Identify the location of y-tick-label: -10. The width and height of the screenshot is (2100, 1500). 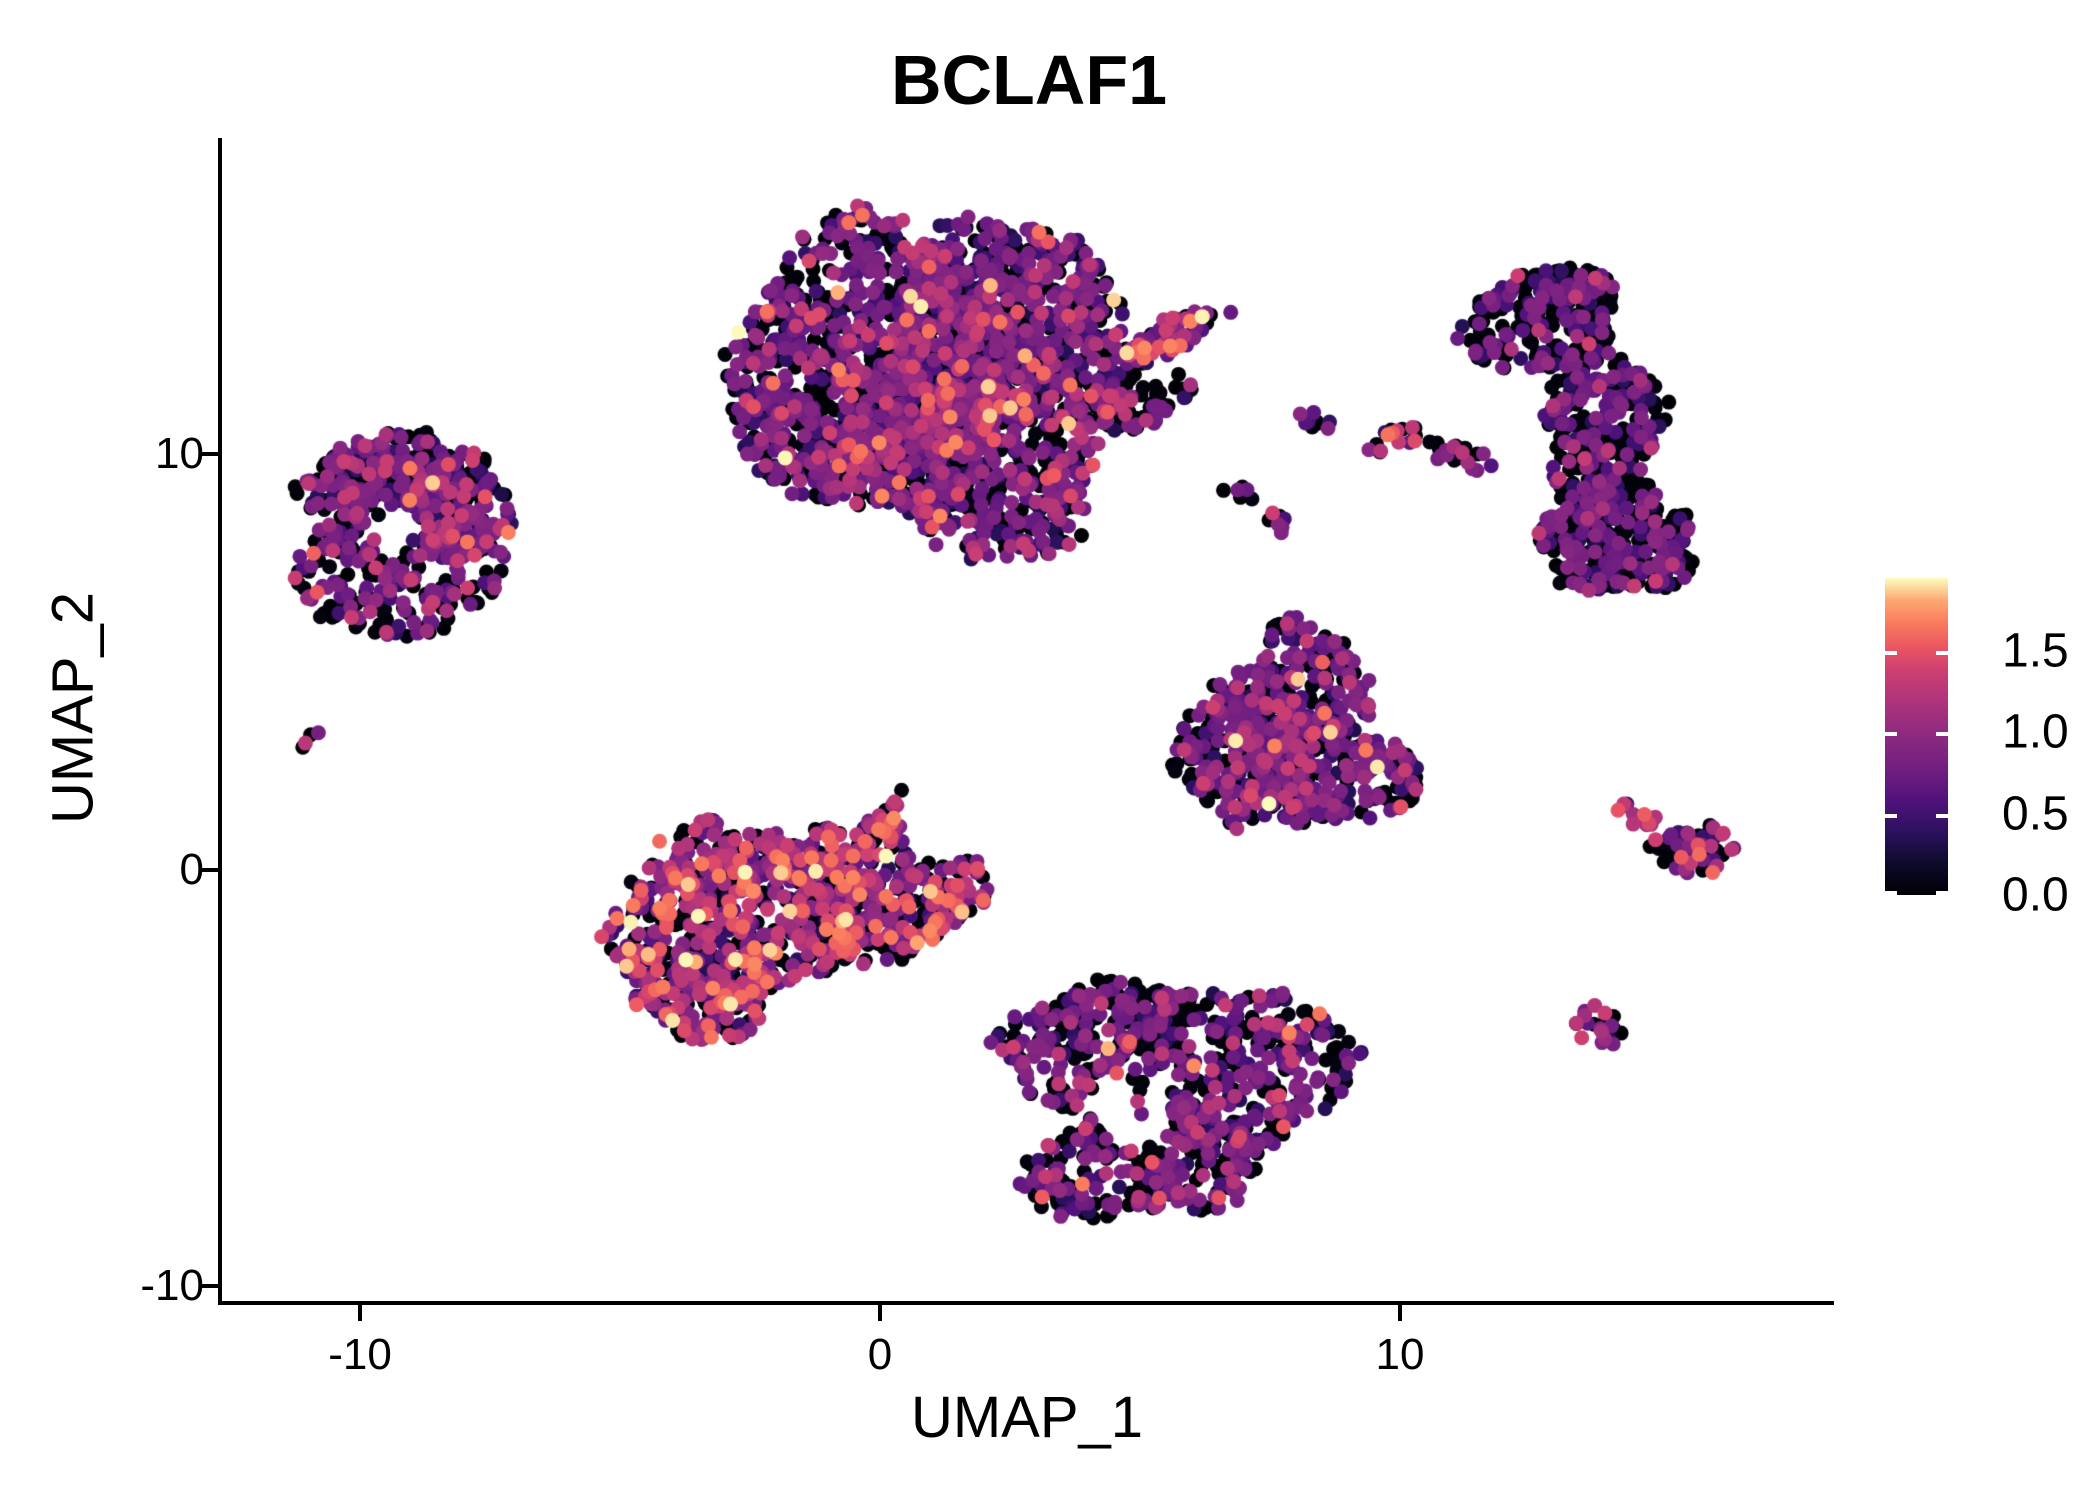
(172, 1285).